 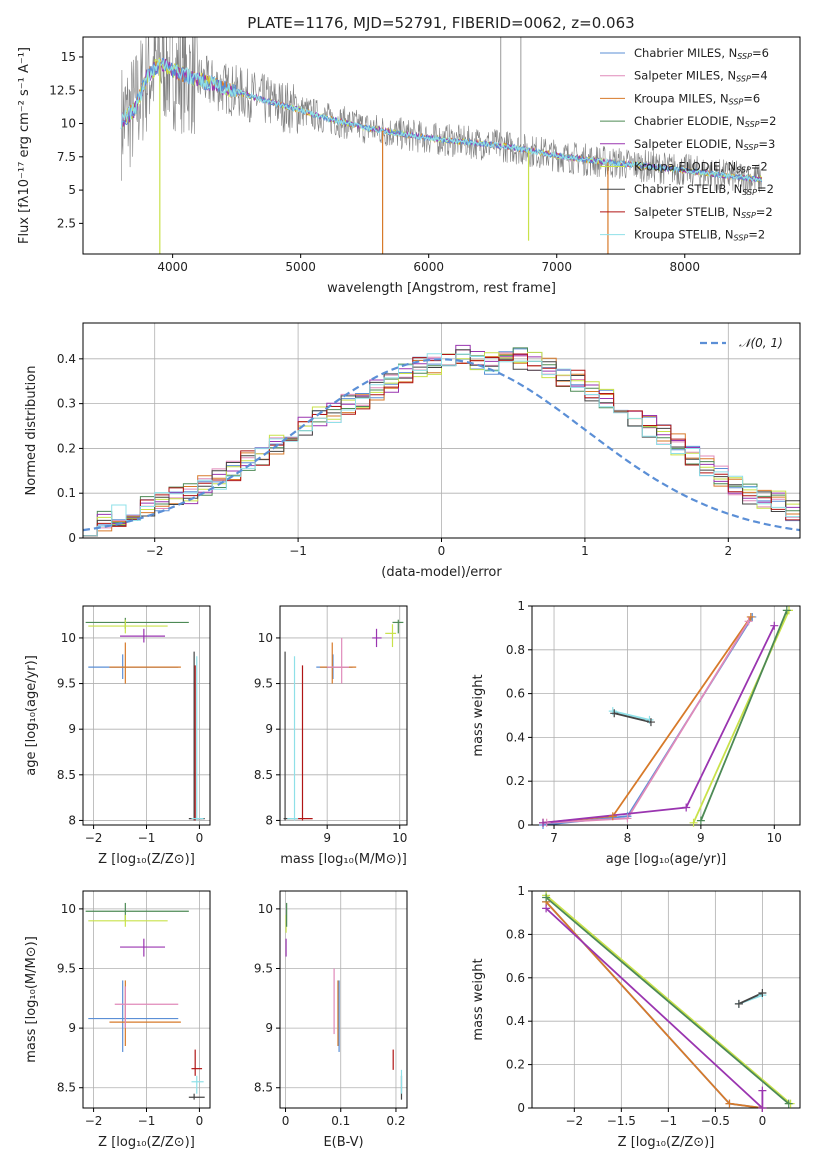 What do you see at coordinates (704, 144) in the screenshot?
I see `legend-label: Salpeter ELODIE, NSSP=3` at bounding box center [704, 144].